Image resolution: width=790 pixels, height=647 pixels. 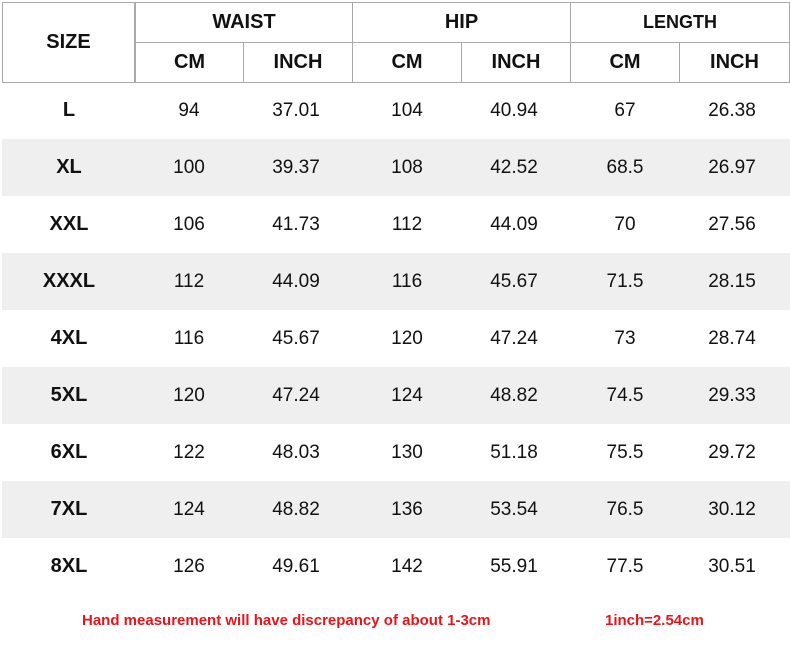 I want to click on measurement: 28.15, so click(x=732, y=281).